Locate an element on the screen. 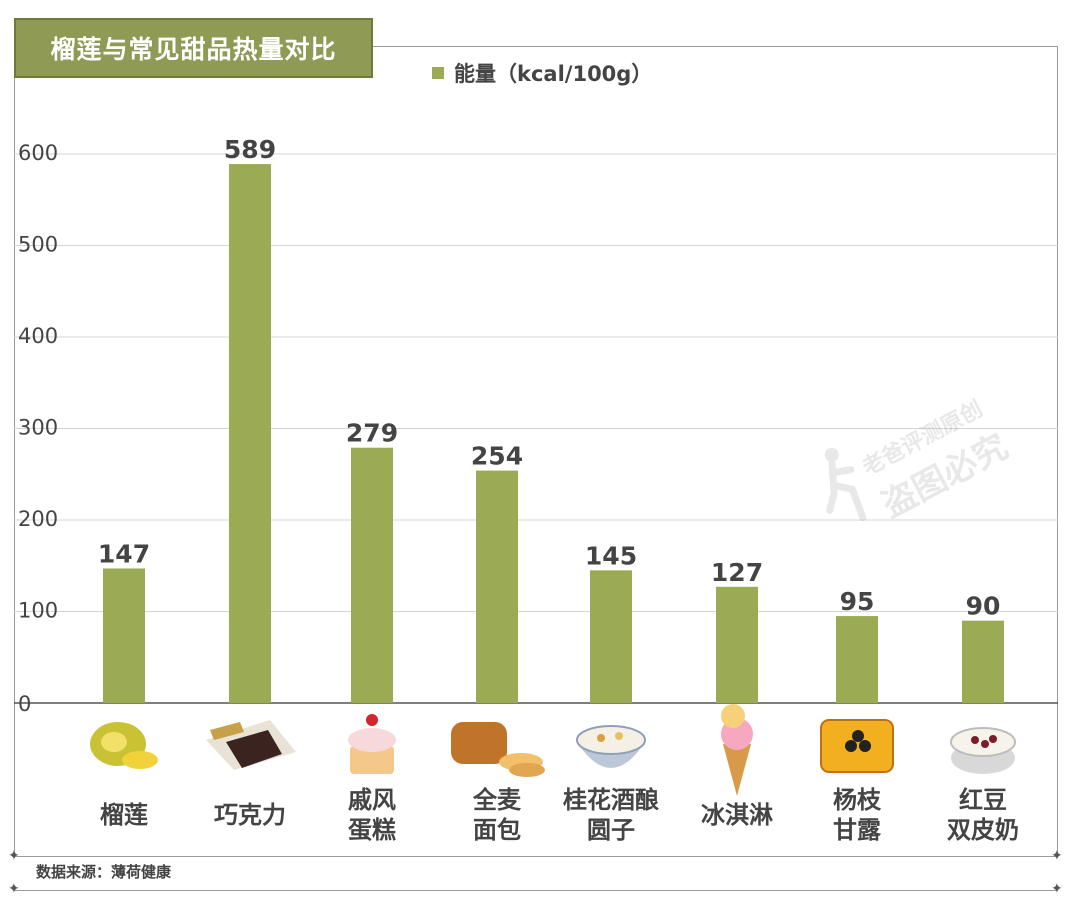 The image size is (1080, 900). running-man-icon is located at coordinates (845, 484).